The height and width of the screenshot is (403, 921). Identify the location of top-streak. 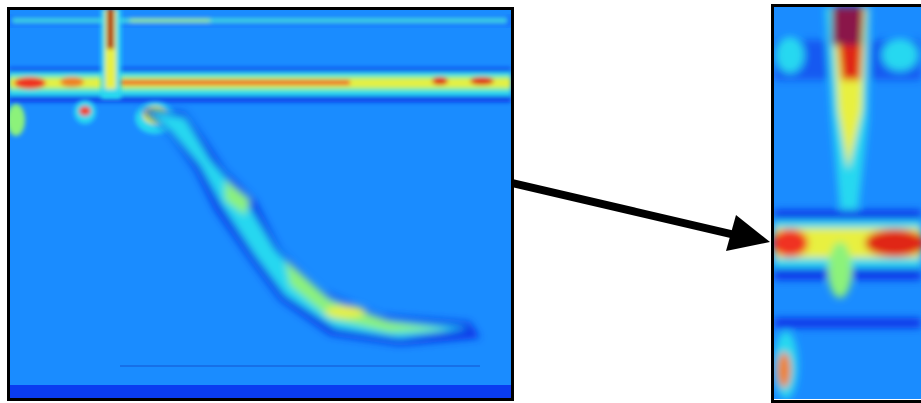
(260, 21).